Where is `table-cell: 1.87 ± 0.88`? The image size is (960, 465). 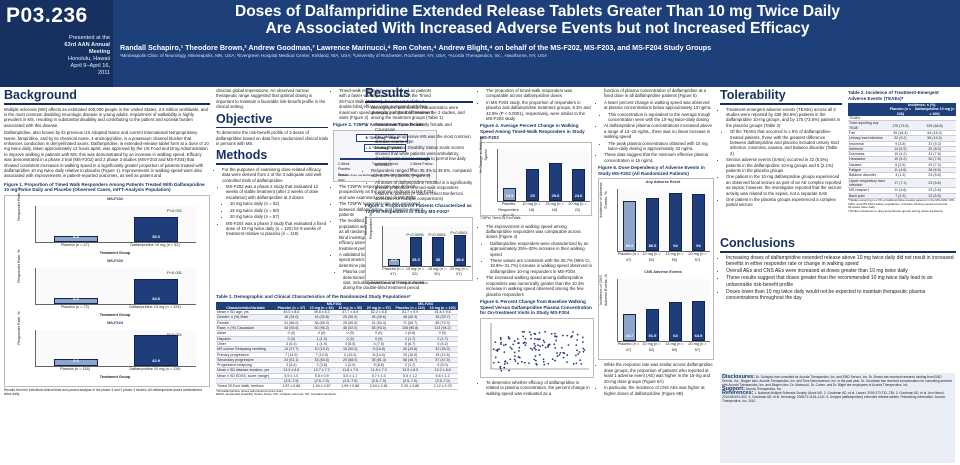 table-cell: 1.87 ± 0.88 is located at coordinates (291, 386).